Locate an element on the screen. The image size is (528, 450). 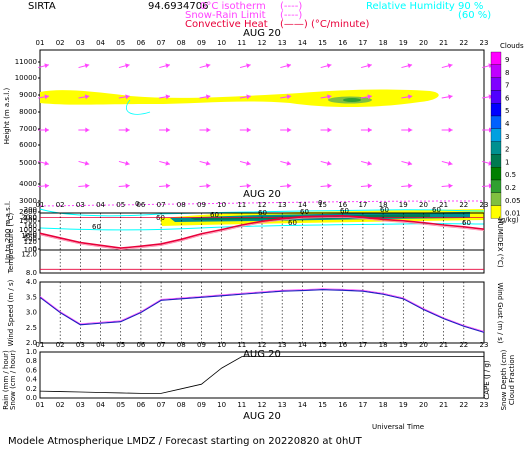
lower-height-tick: 140 is located at coordinates (30, 234).